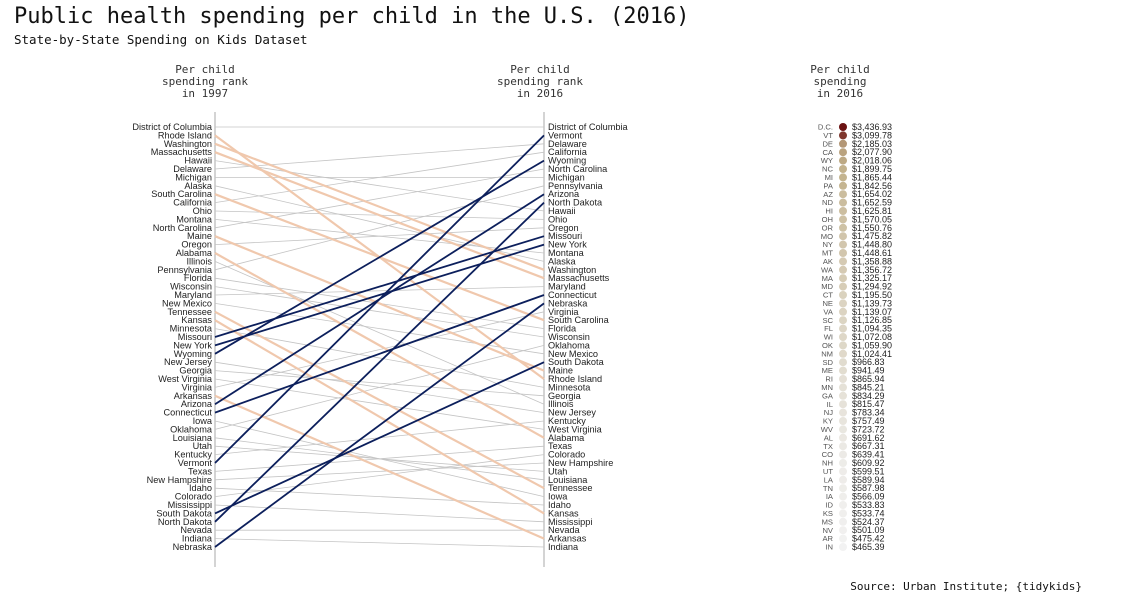 The width and height of the screenshot is (1130, 600). Describe the element at coordinates (563, 513) in the screenshot. I see `rank-2016-label-kansas: Kansas` at that location.